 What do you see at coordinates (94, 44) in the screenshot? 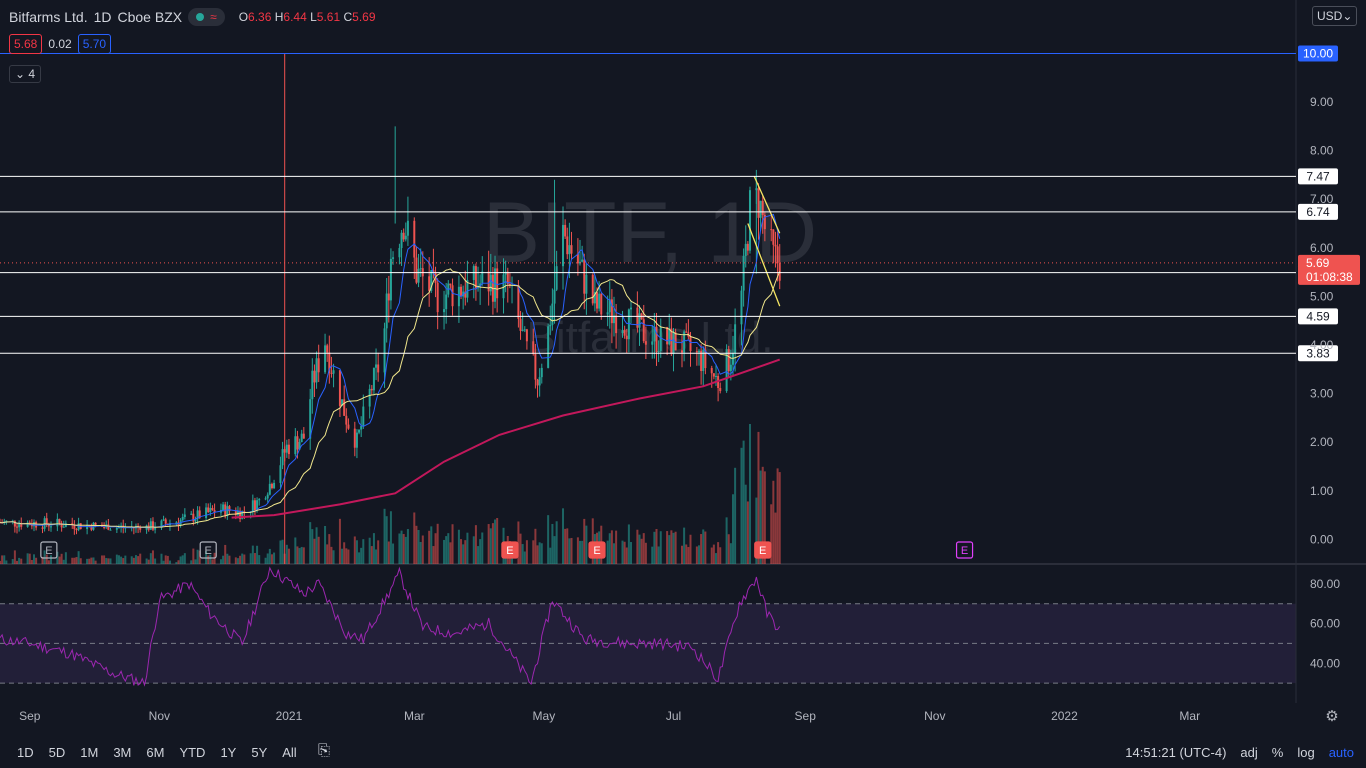
I see `ask-value: 5.70` at bounding box center [94, 44].